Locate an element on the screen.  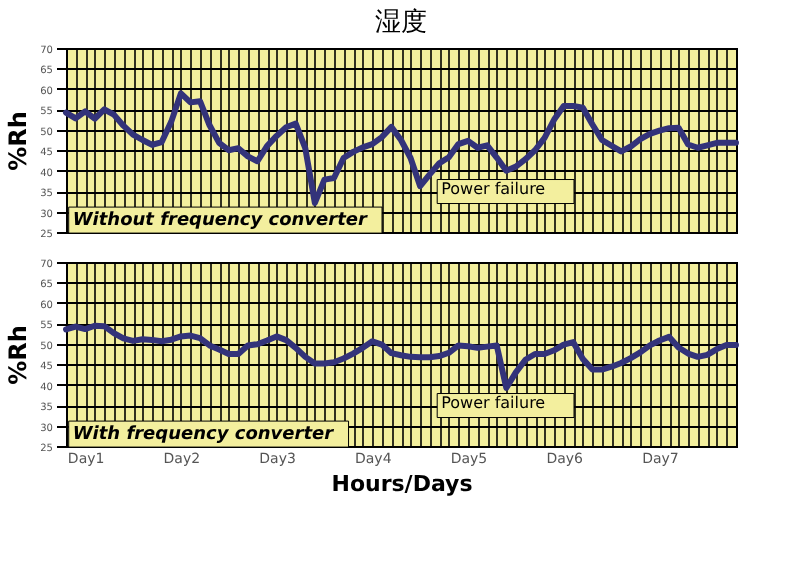
annotation: With frequency converter is located at coordinates (203, 435).